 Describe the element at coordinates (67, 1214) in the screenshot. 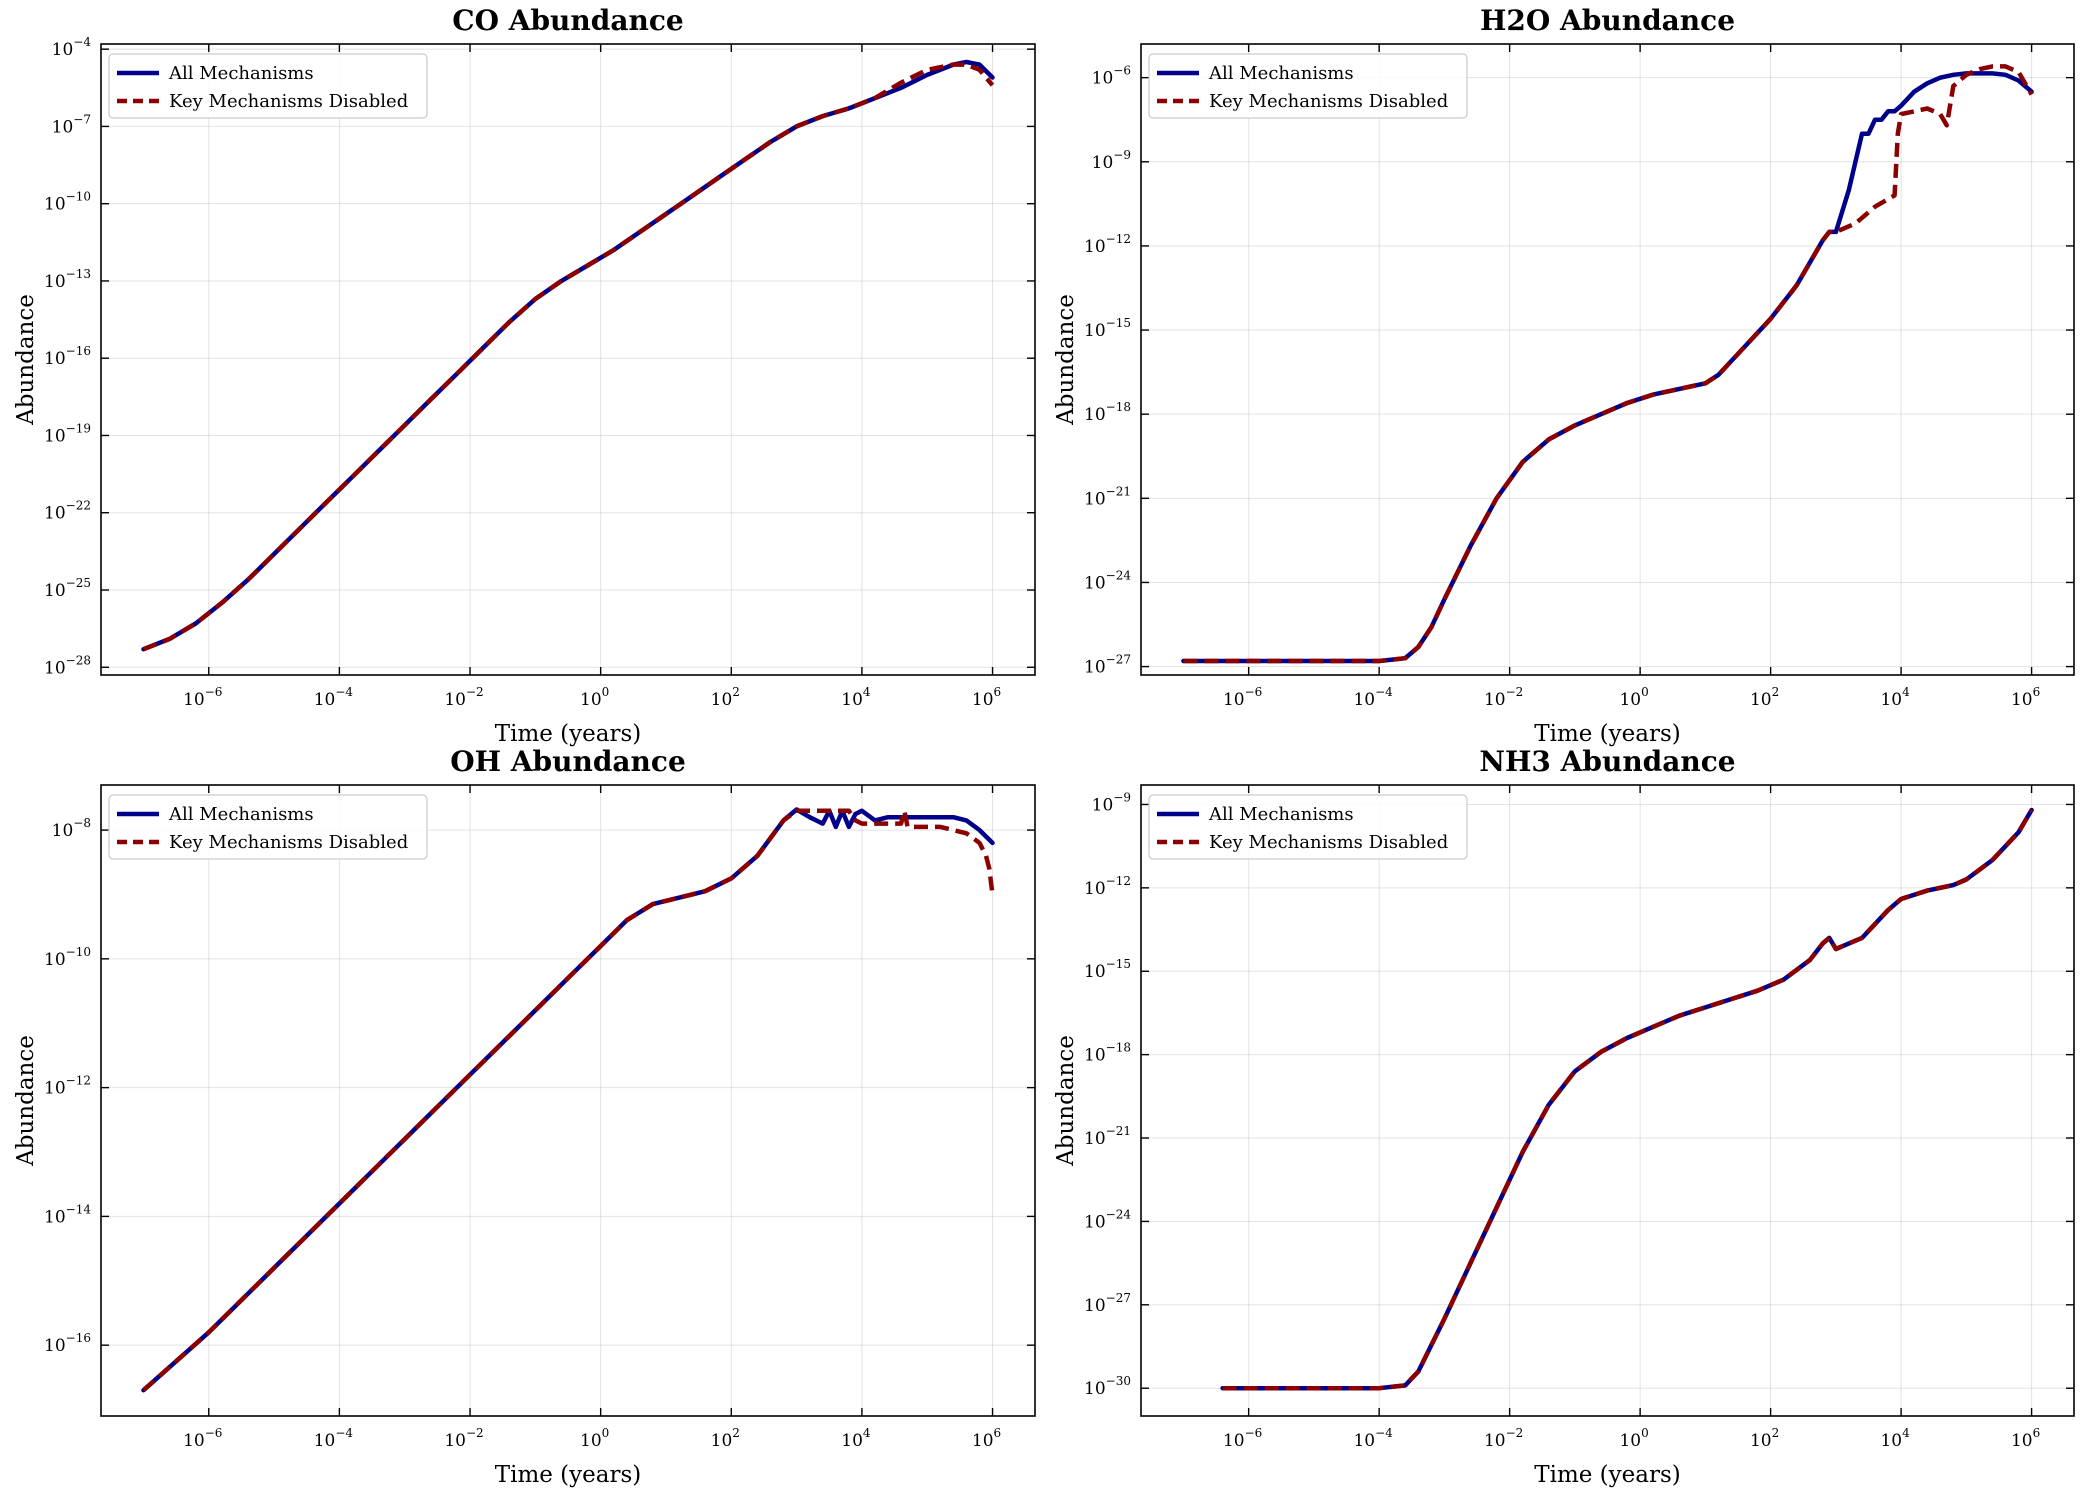

I see `y-tick-label: 10⁻¹⁴` at that location.